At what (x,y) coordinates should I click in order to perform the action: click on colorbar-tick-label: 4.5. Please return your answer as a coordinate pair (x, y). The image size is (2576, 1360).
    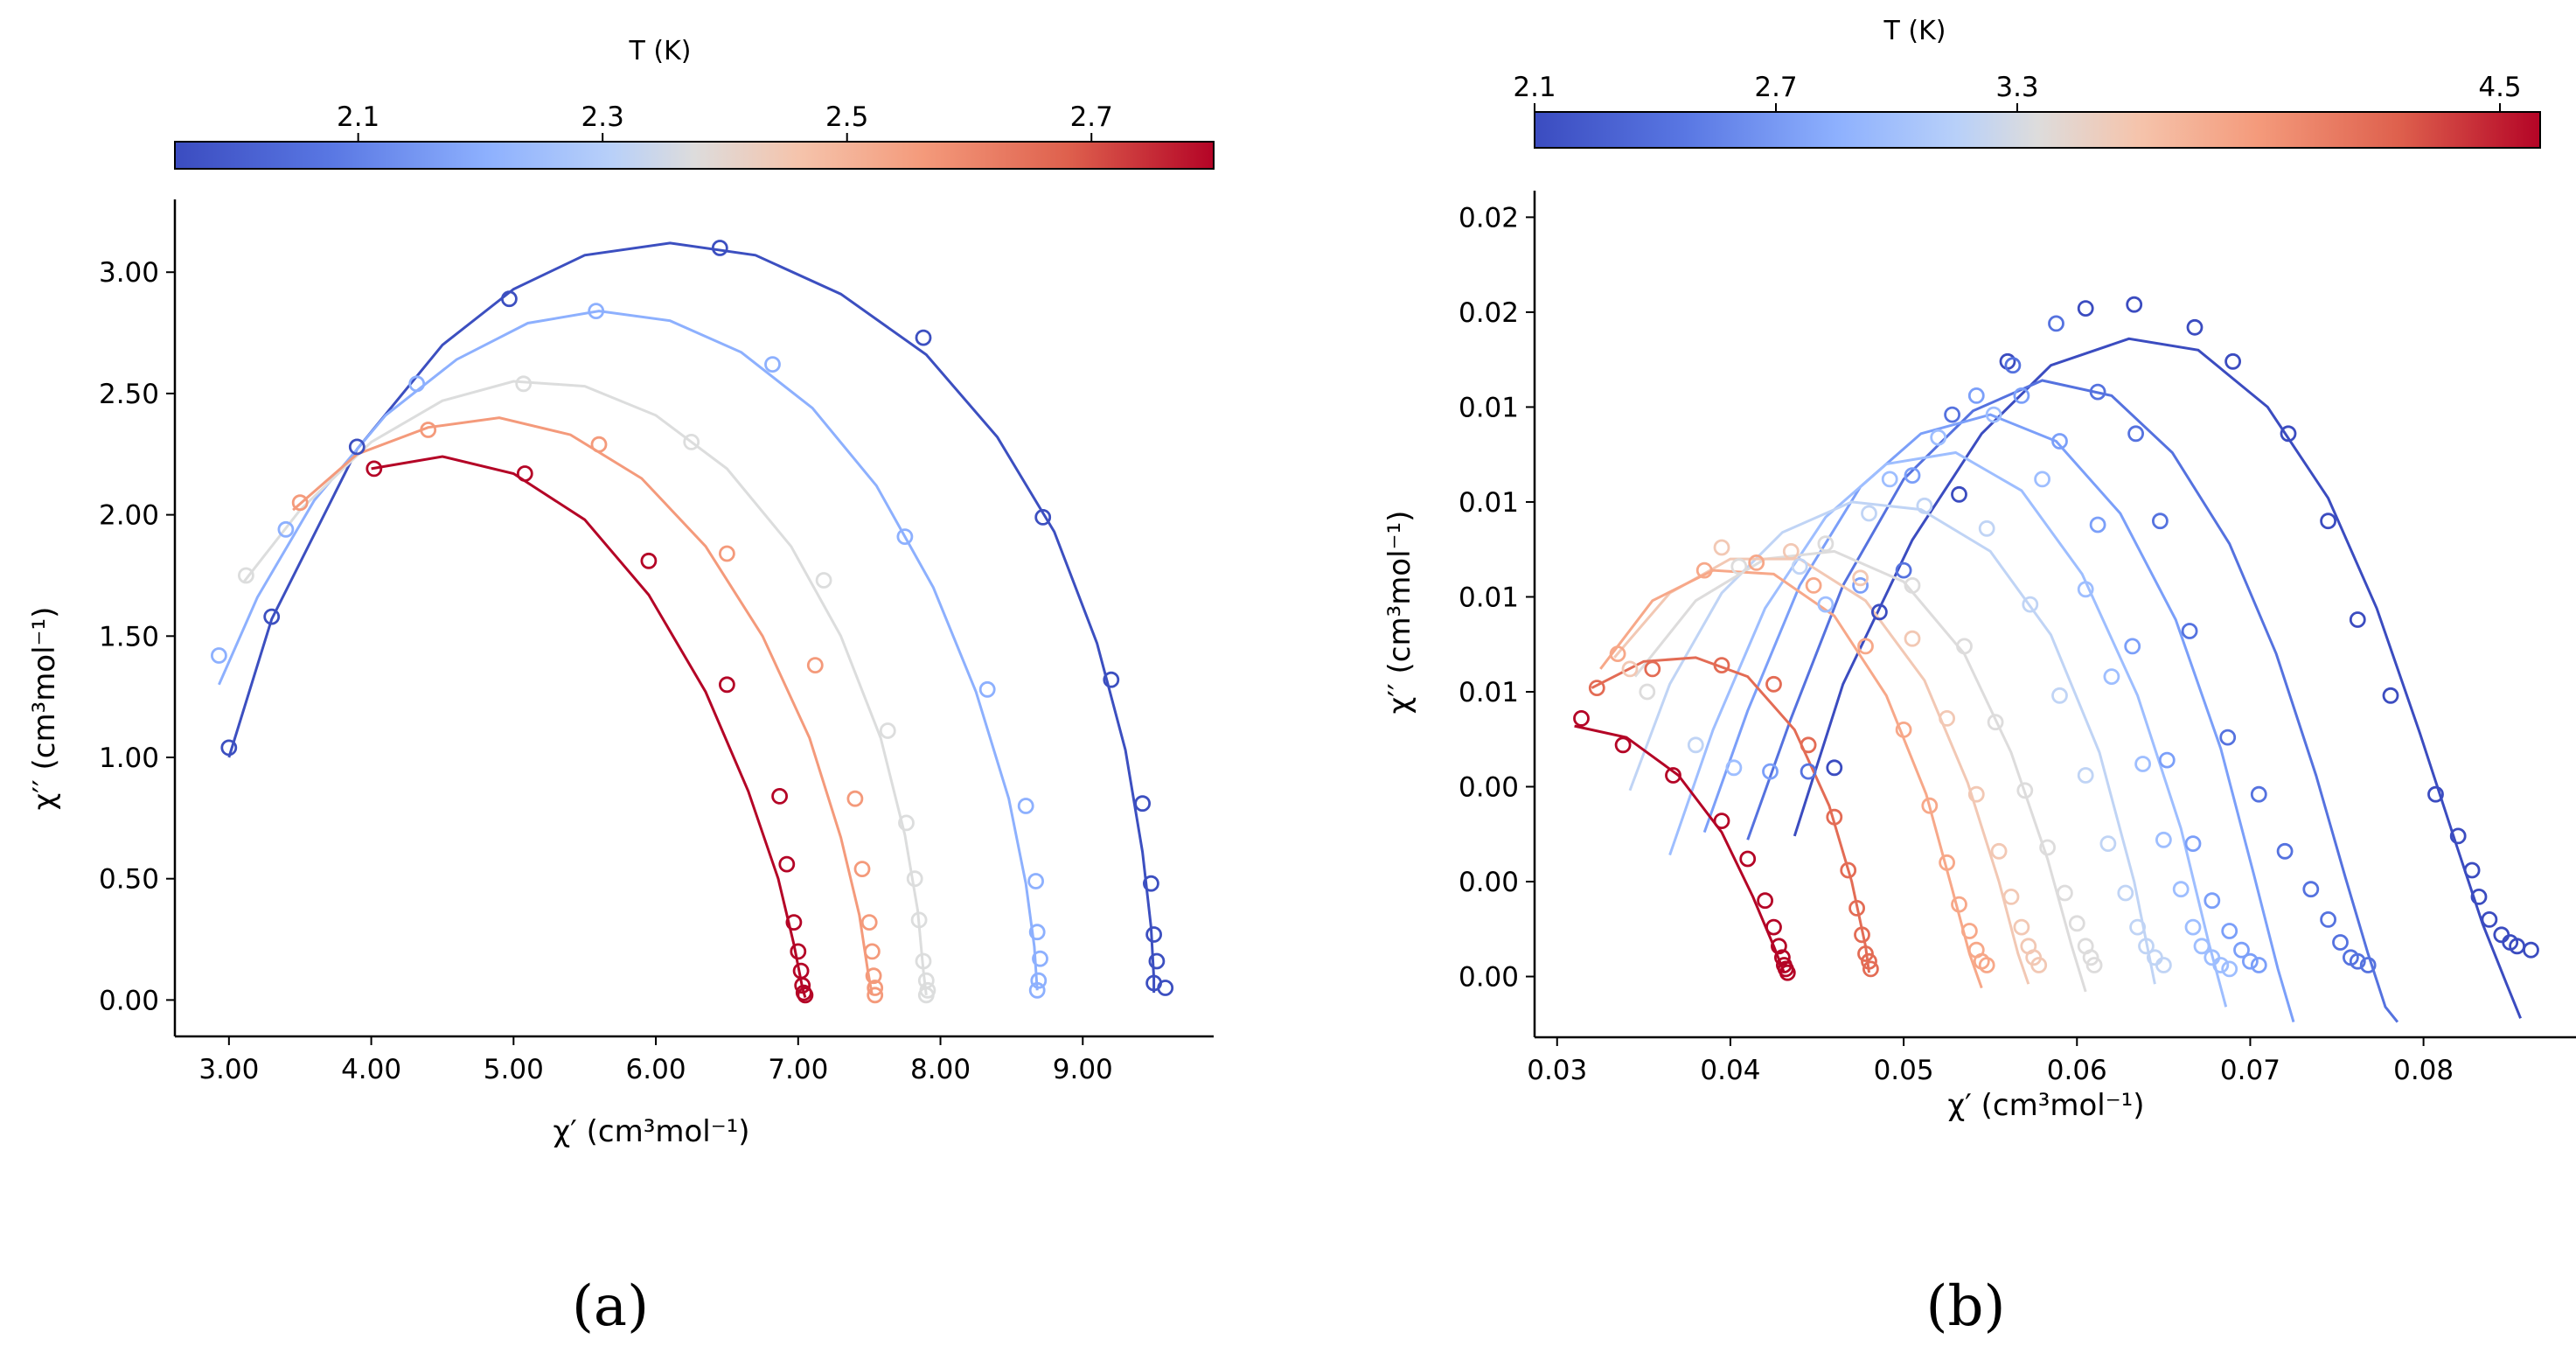
    Looking at the image, I should click on (2499, 87).